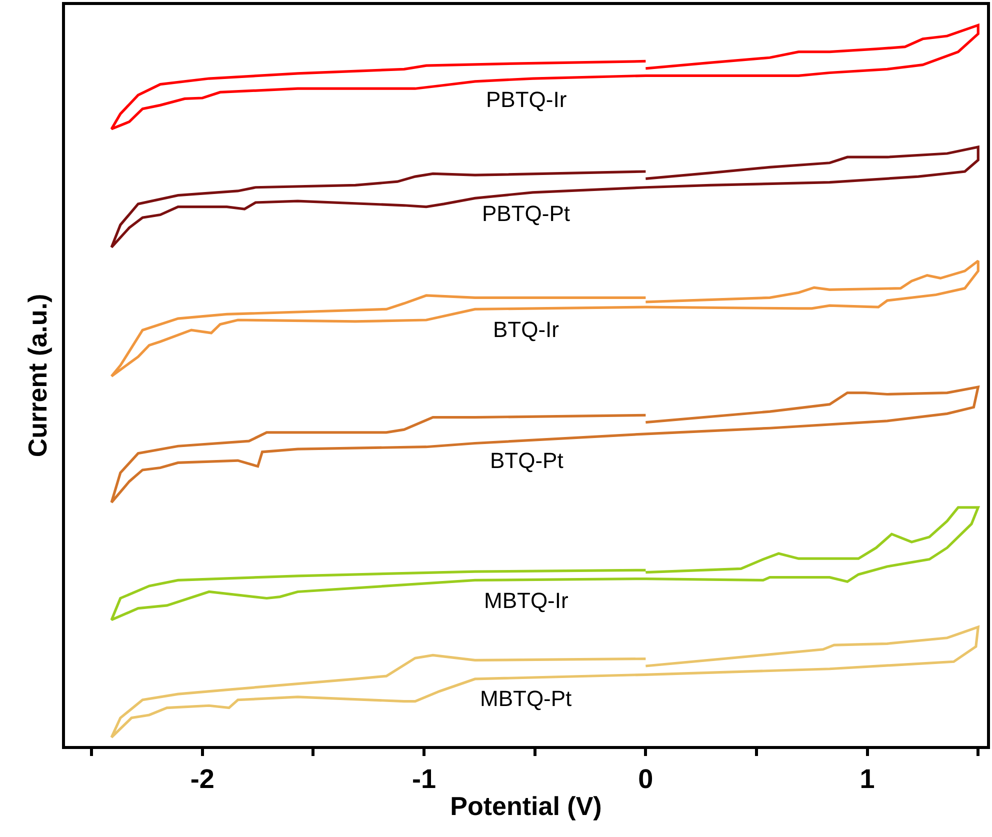  I want to click on series-label: MBTQ-Pt, so click(526, 698).